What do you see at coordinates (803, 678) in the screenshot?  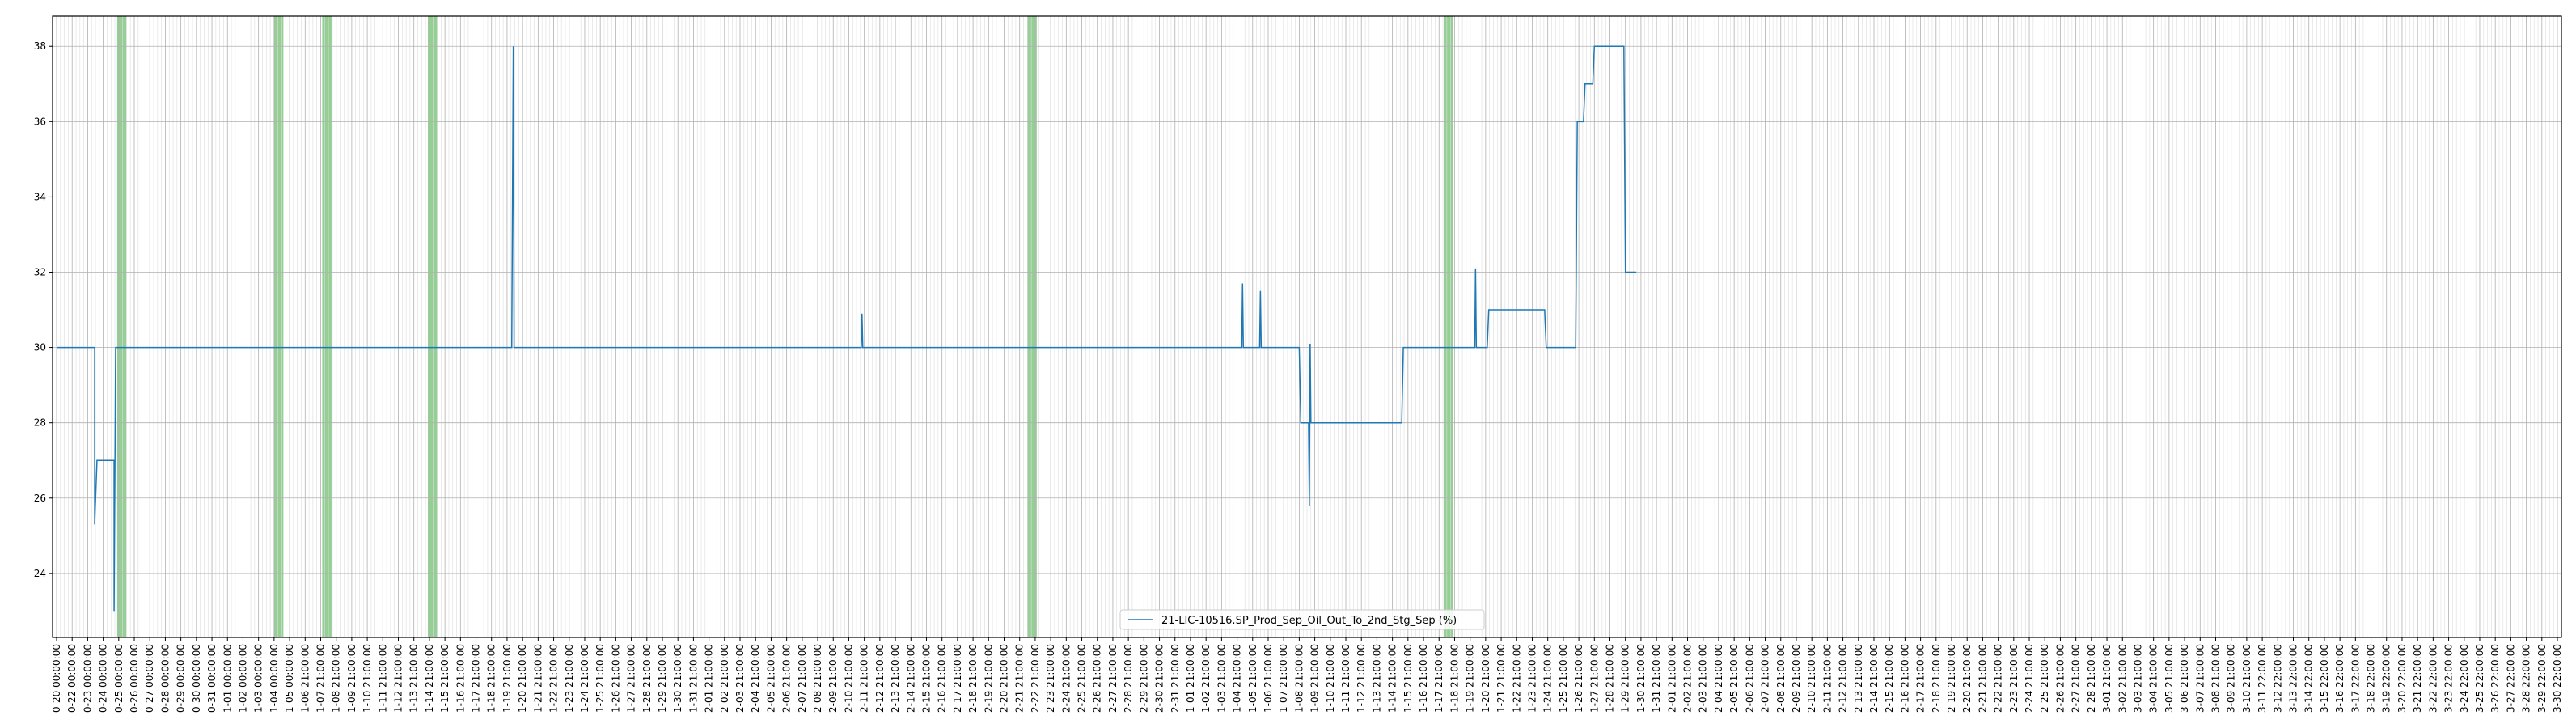 I see `x-tick-label: 2-07 21:00:00` at bounding box center [803, 678].